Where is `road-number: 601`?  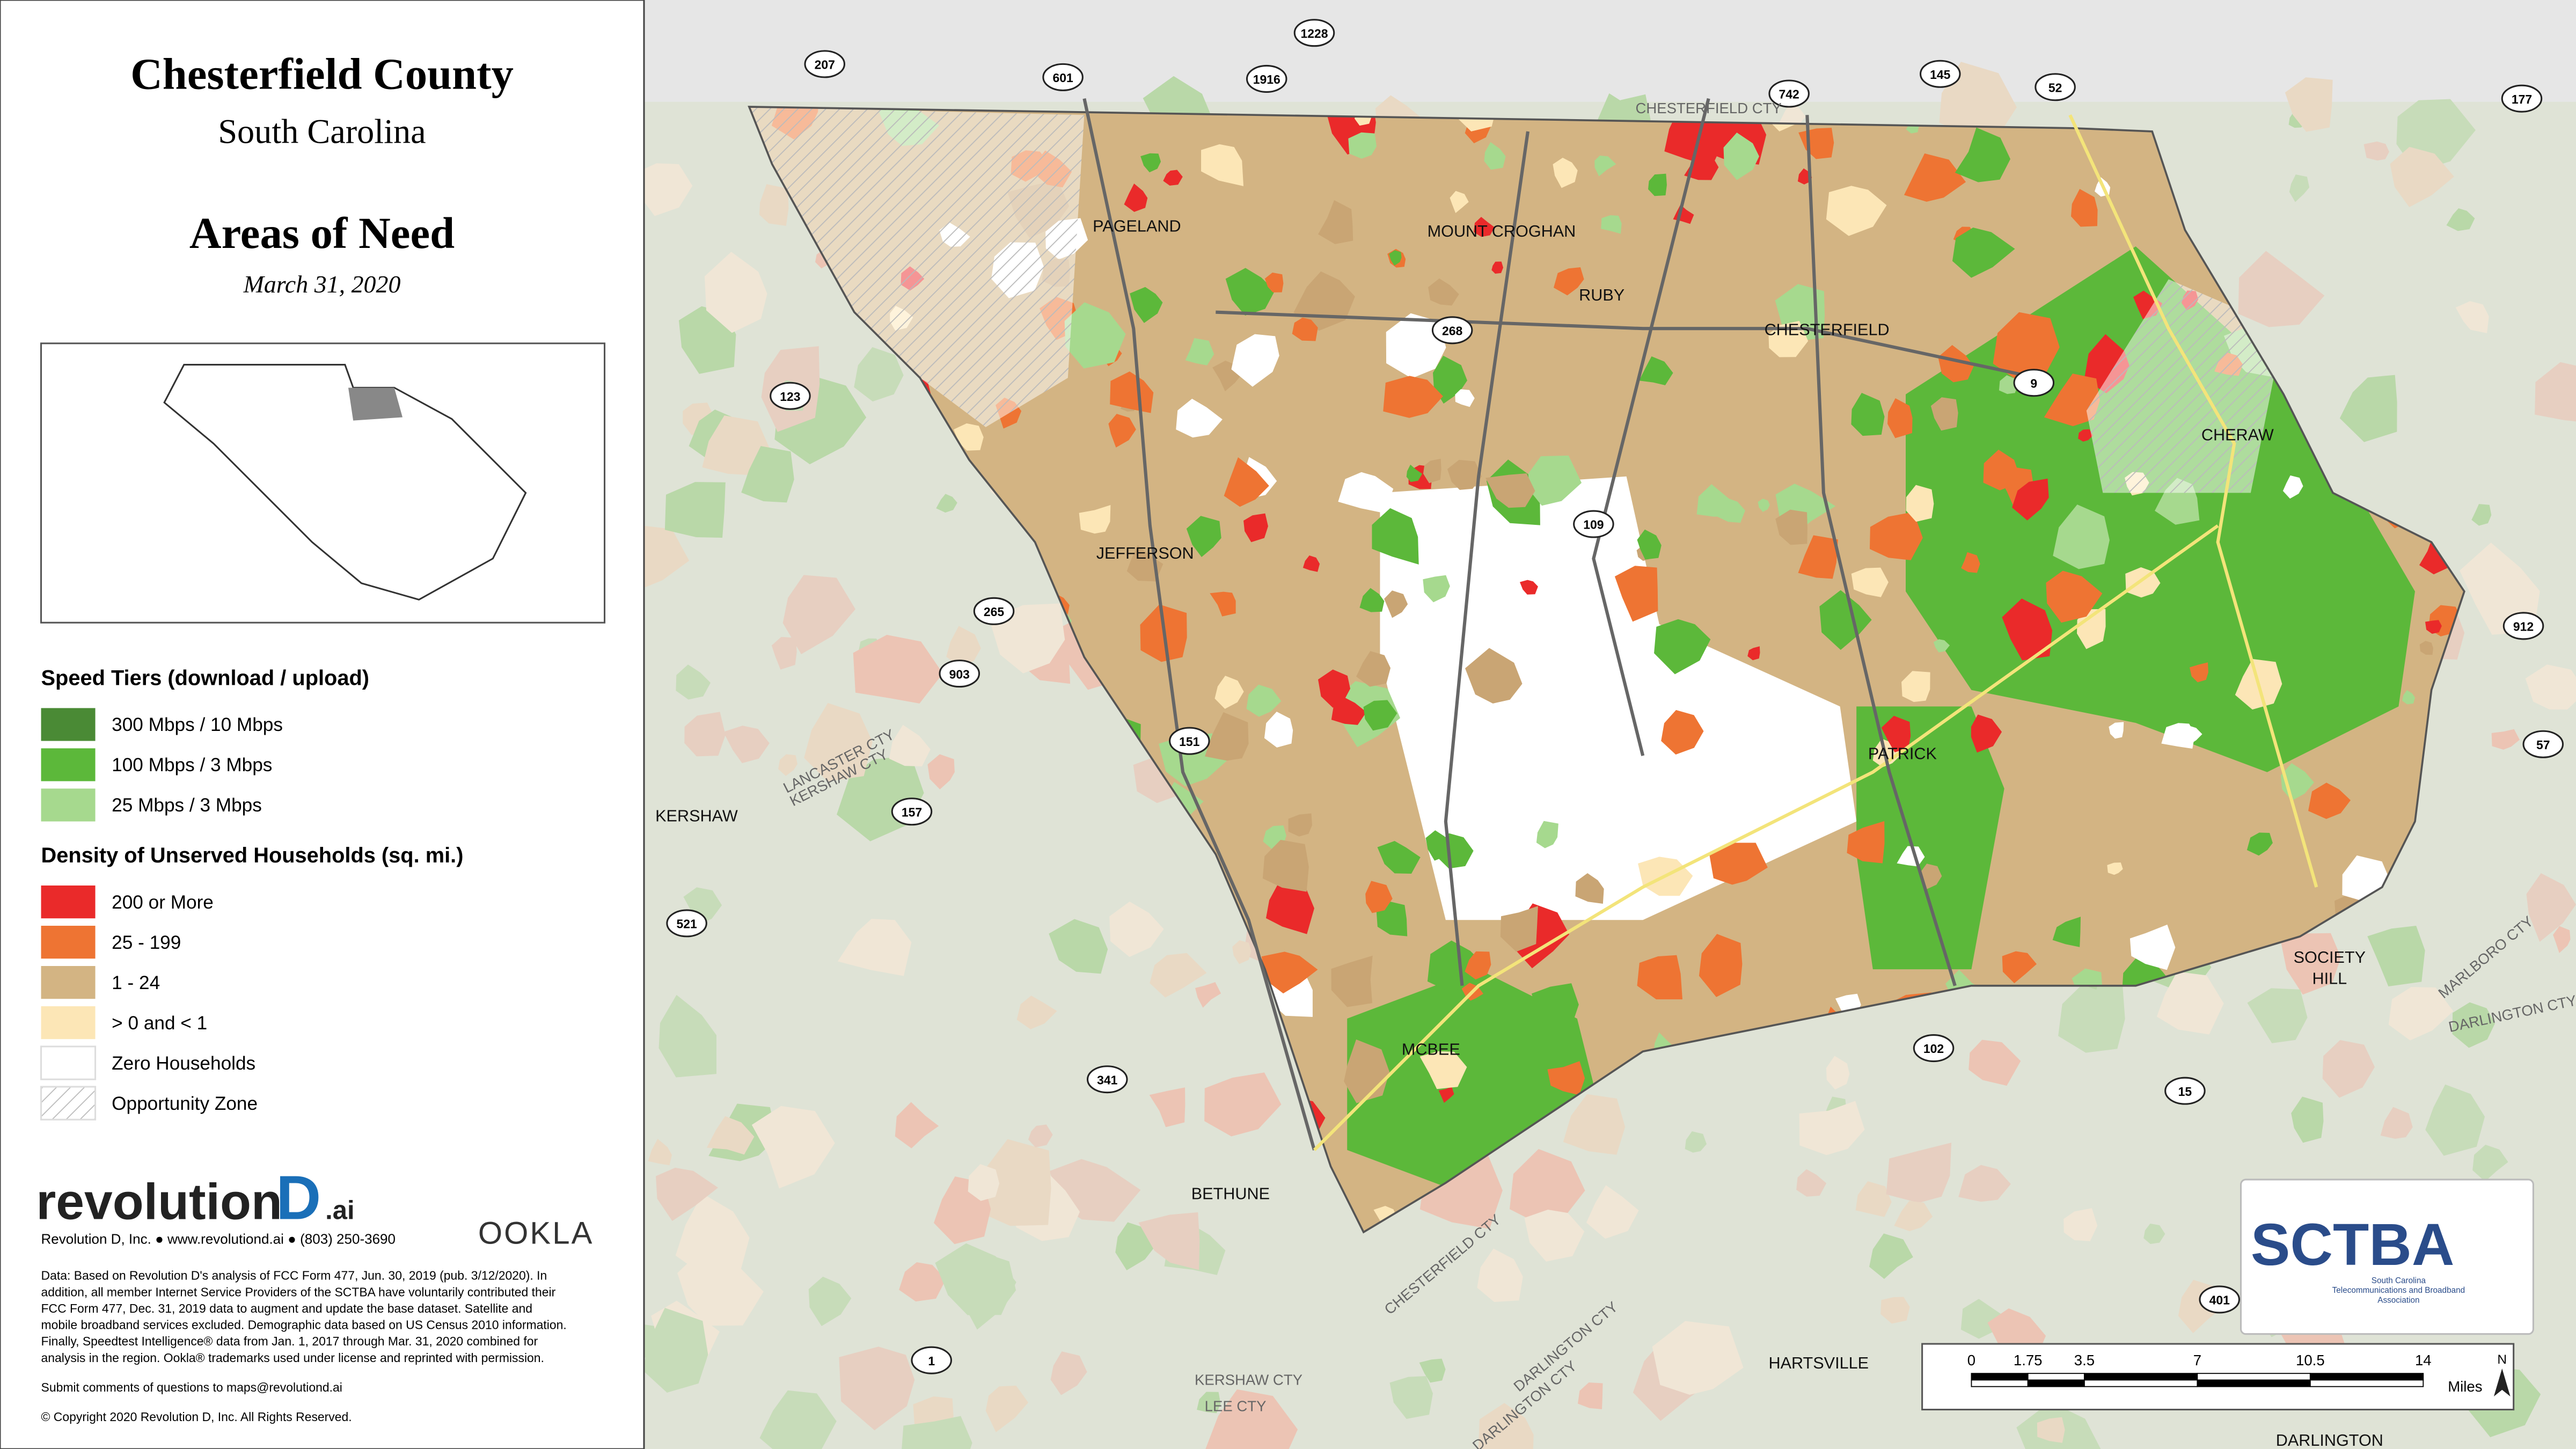 road-number: 601 is located at coordinates (1062, 78).